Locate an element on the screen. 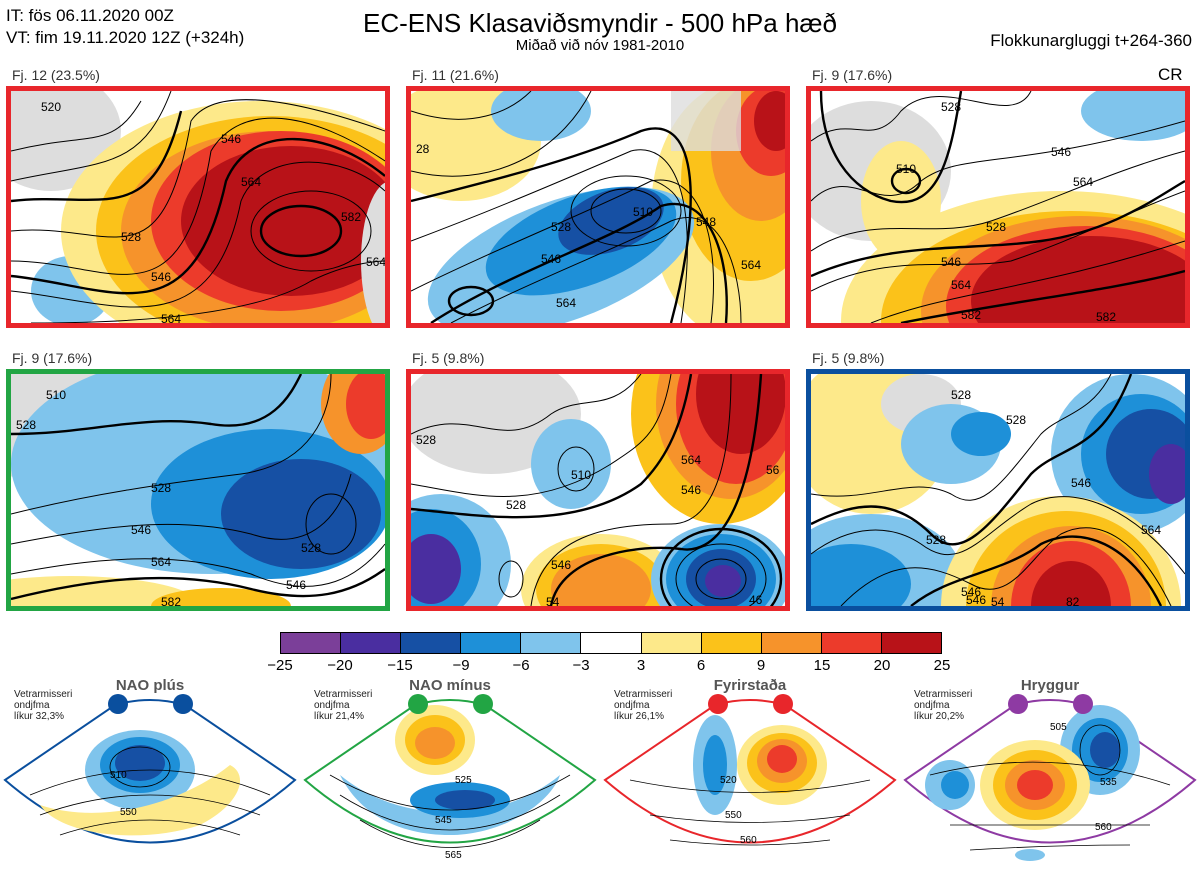 The width and height of the screenshot is (1200, 871). valid-time: VT: fim 19.11.2020 12Z (+324h) is located at coordinates (125, 37).